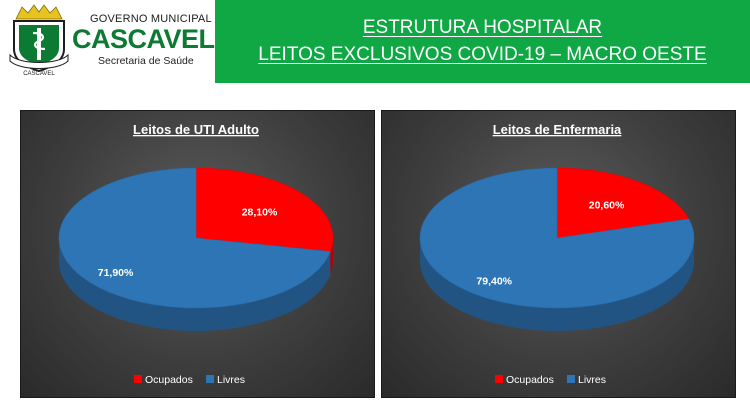 This screenshot has width=750, height=414. I want to click on data-label-livres: 79,40%, so click(494, 281).